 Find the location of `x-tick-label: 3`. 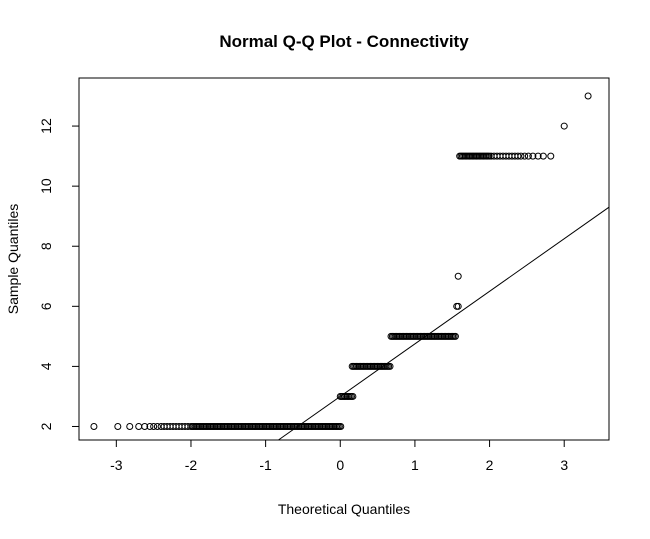

x-tick-label: 3 is located at coordinates (564, 465).